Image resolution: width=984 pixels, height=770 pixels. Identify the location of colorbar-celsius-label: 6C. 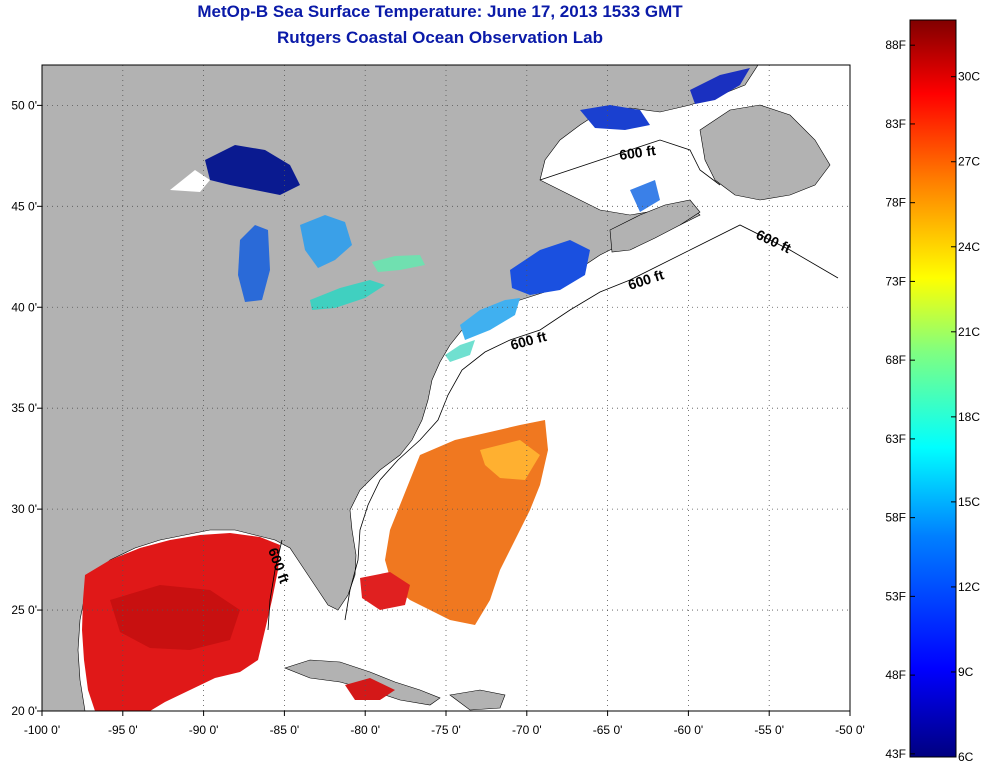
(966, 757).